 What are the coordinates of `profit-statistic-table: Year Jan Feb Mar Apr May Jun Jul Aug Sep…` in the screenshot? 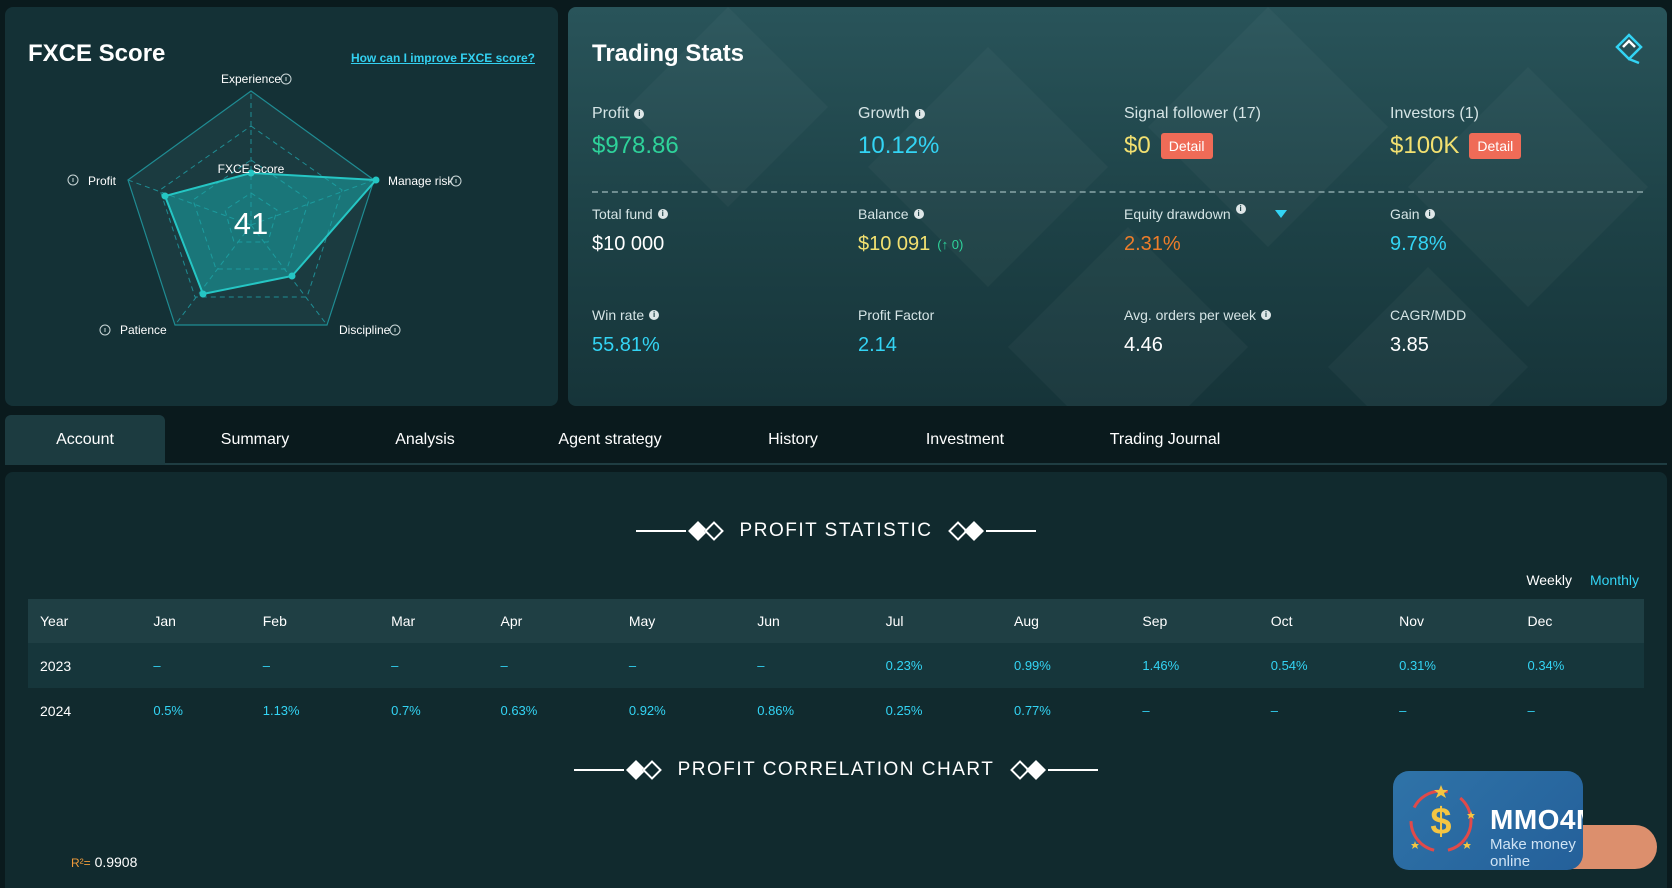 It's located at (836, 666).